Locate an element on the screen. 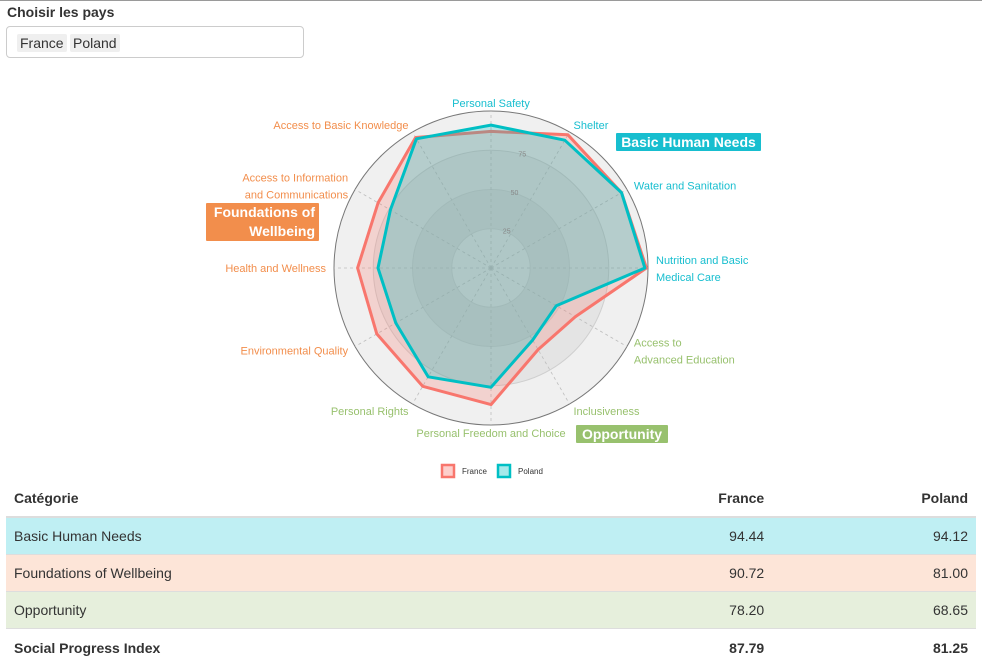 The image size is (982, 671). series-area-poland is located at coordinates (511, 256).